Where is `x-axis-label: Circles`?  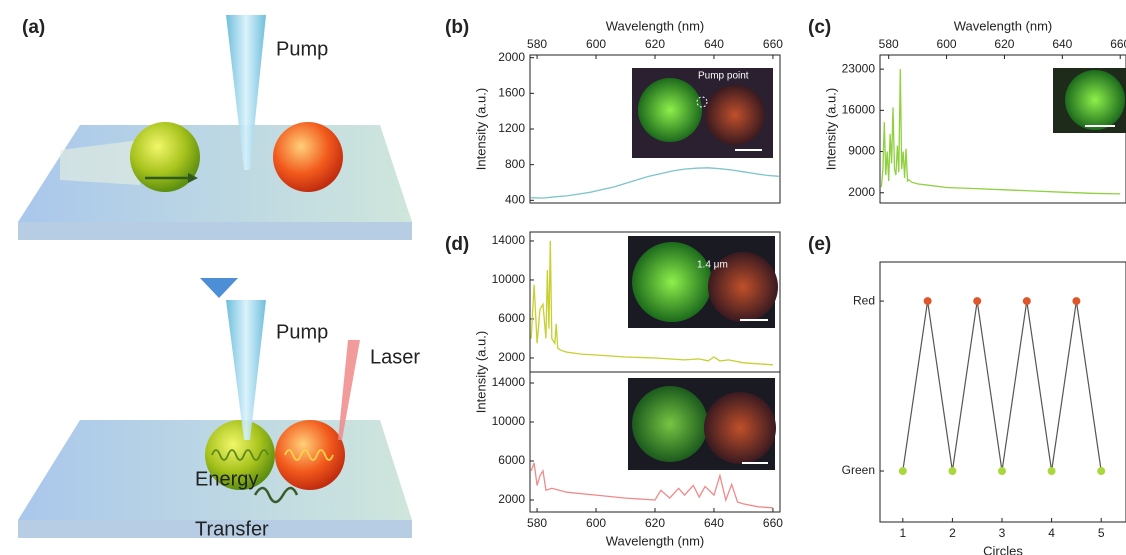
x-axis-label: Circles is located at coordinates (1003, 549).